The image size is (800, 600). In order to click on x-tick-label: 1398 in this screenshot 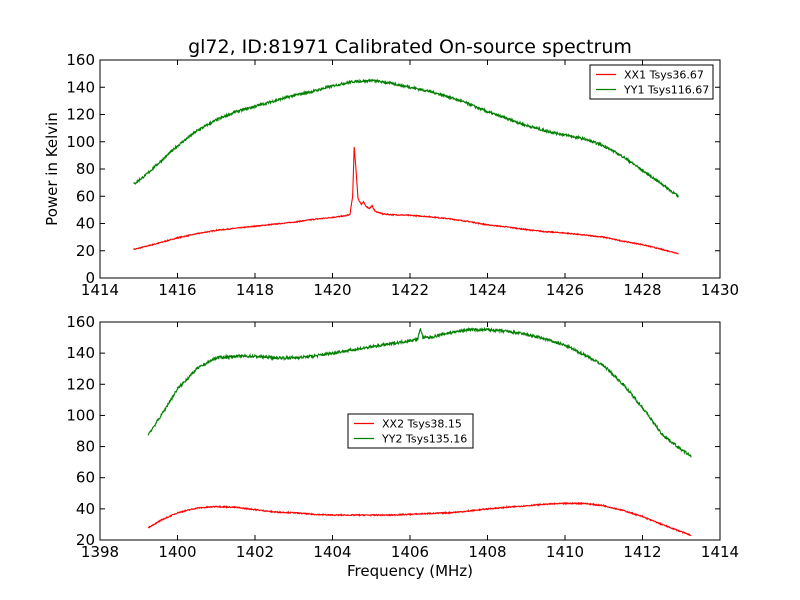, I will do `click(100, 552)`.